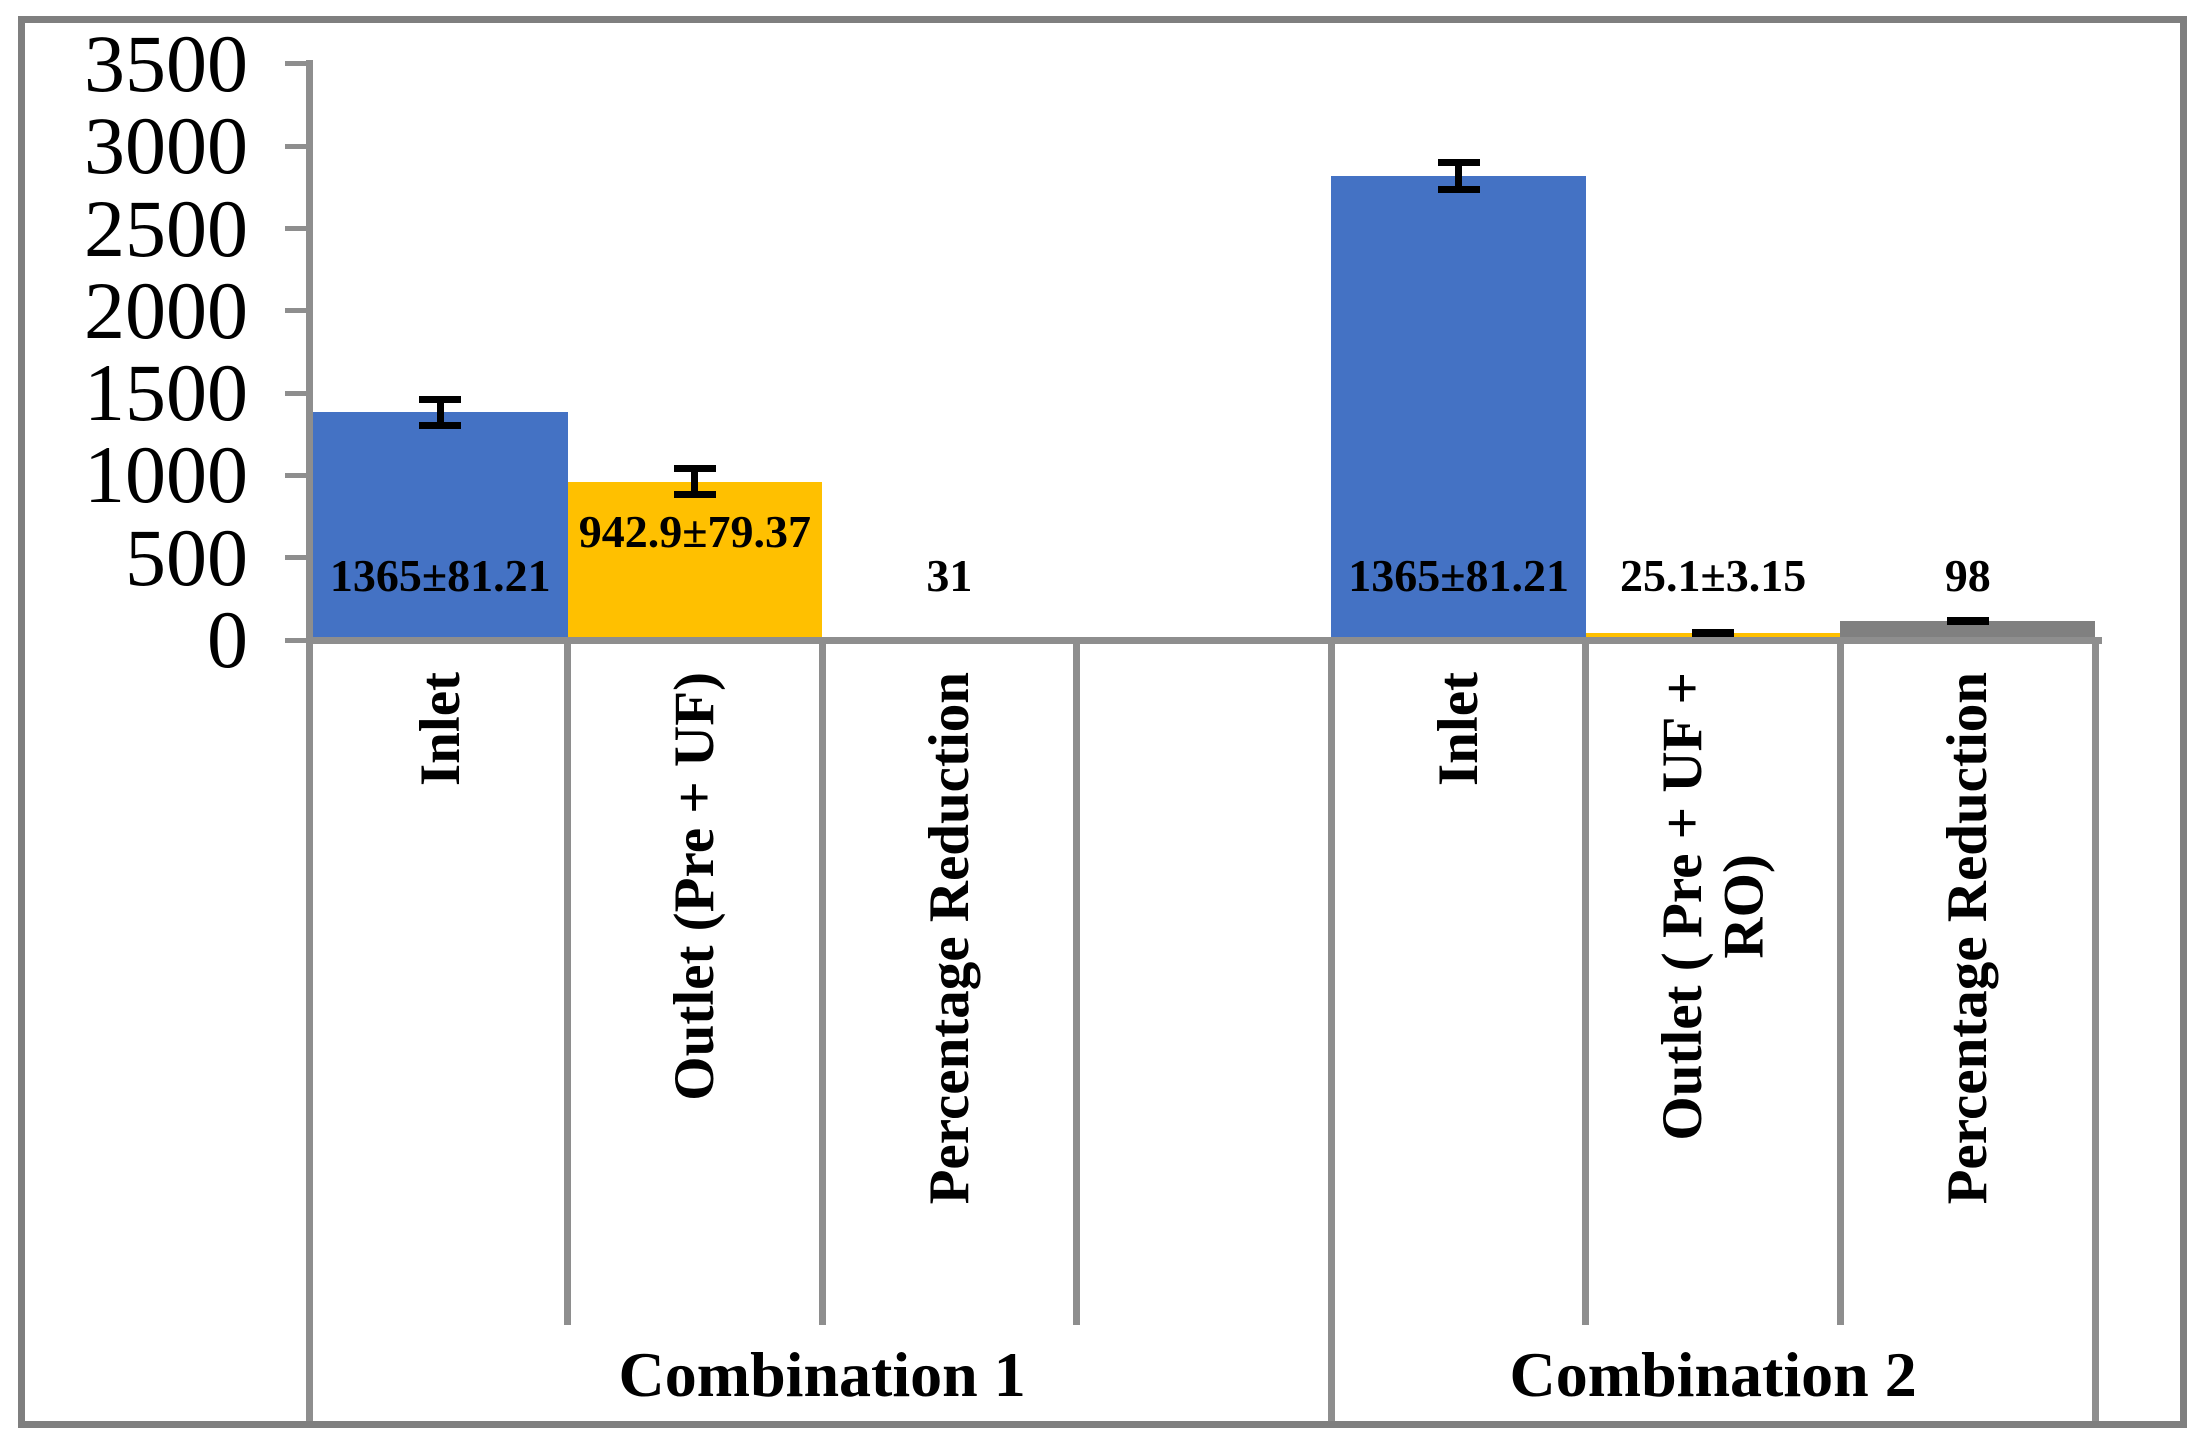 The height and width of the screenshot is (1448, 2204). Describe the element at coordinates (186, 557) in the screenshot. I see `y-tick-label: 500` at that location.